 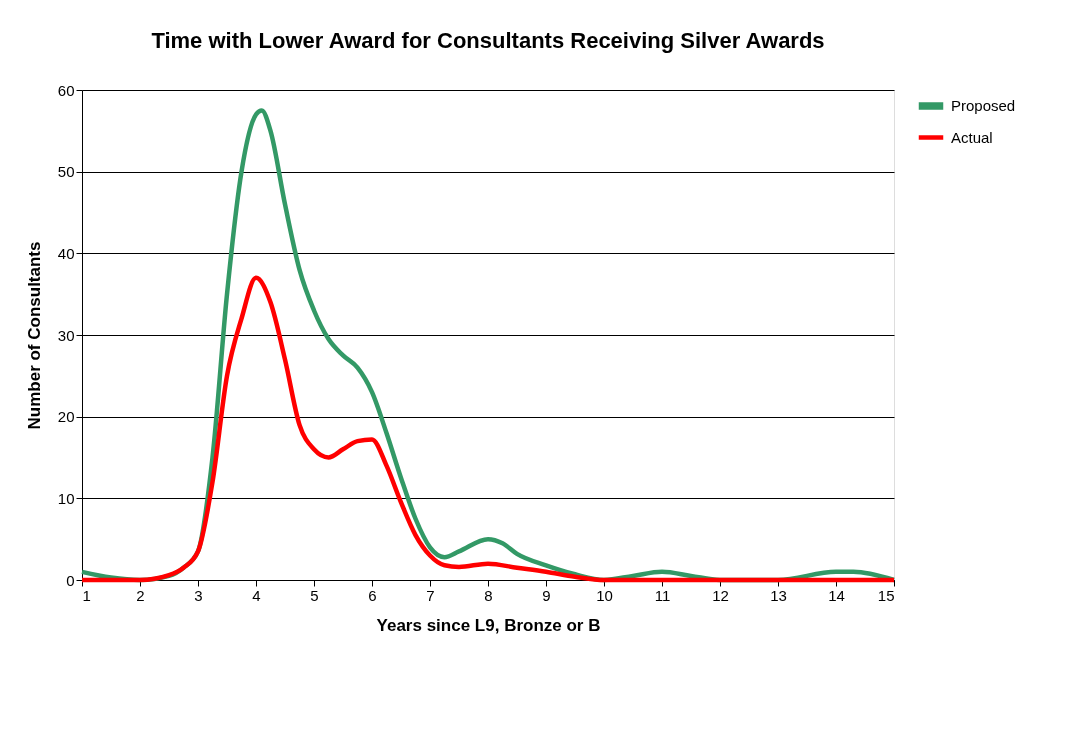 What do you see at coordinates (372, 595) in the screenshot?
I see `x-tick-label: 6` at bounding box center [372, 595].